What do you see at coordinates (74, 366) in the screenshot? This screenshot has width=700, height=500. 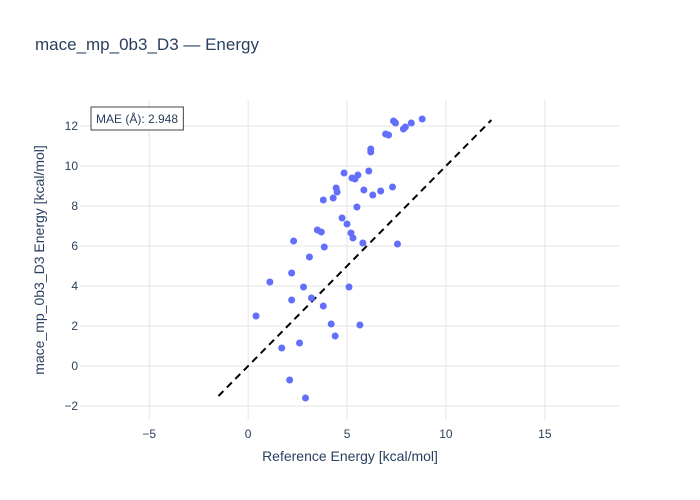 I see `y-tick-label: 0` at bounding box center [74, 366].